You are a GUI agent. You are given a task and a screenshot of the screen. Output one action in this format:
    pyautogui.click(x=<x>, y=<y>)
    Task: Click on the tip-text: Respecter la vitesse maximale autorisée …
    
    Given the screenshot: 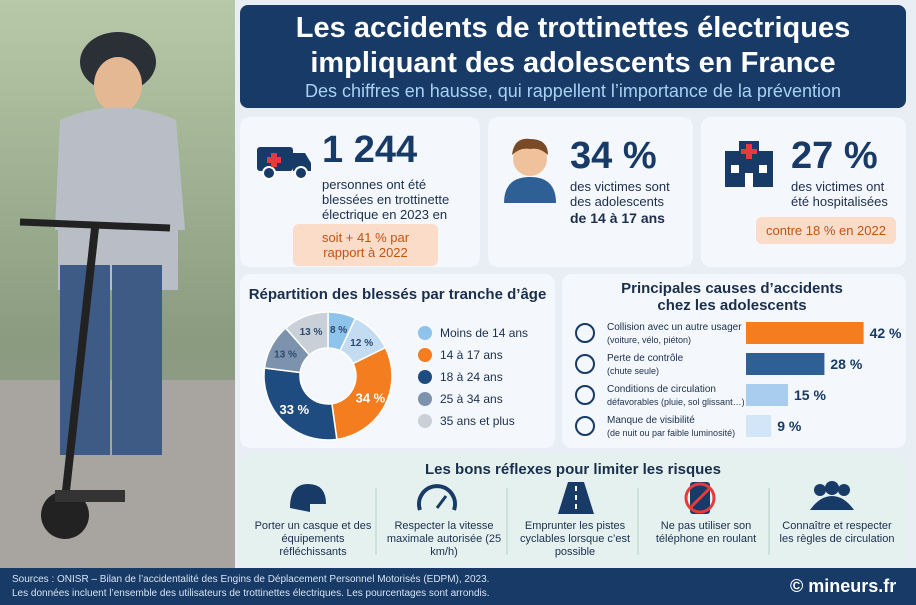 What is the action you would take?
    pyautogui.click(x=444, y=539)
    